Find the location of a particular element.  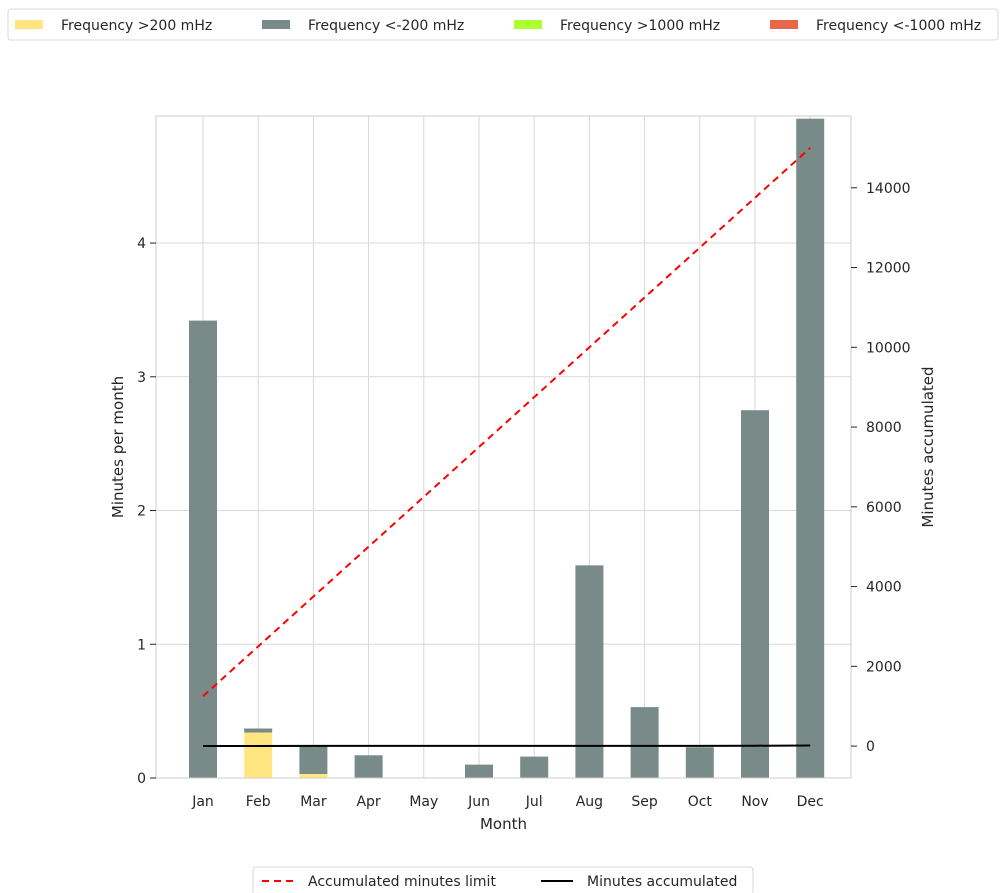

legend-top-frame is located at coordinates (503, 24).